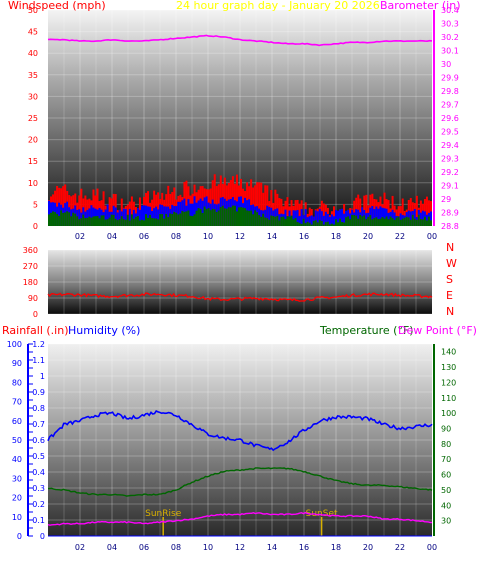 This screenshot has width=477, height=562. I want to click on compass-label: N, so click(450, 247).